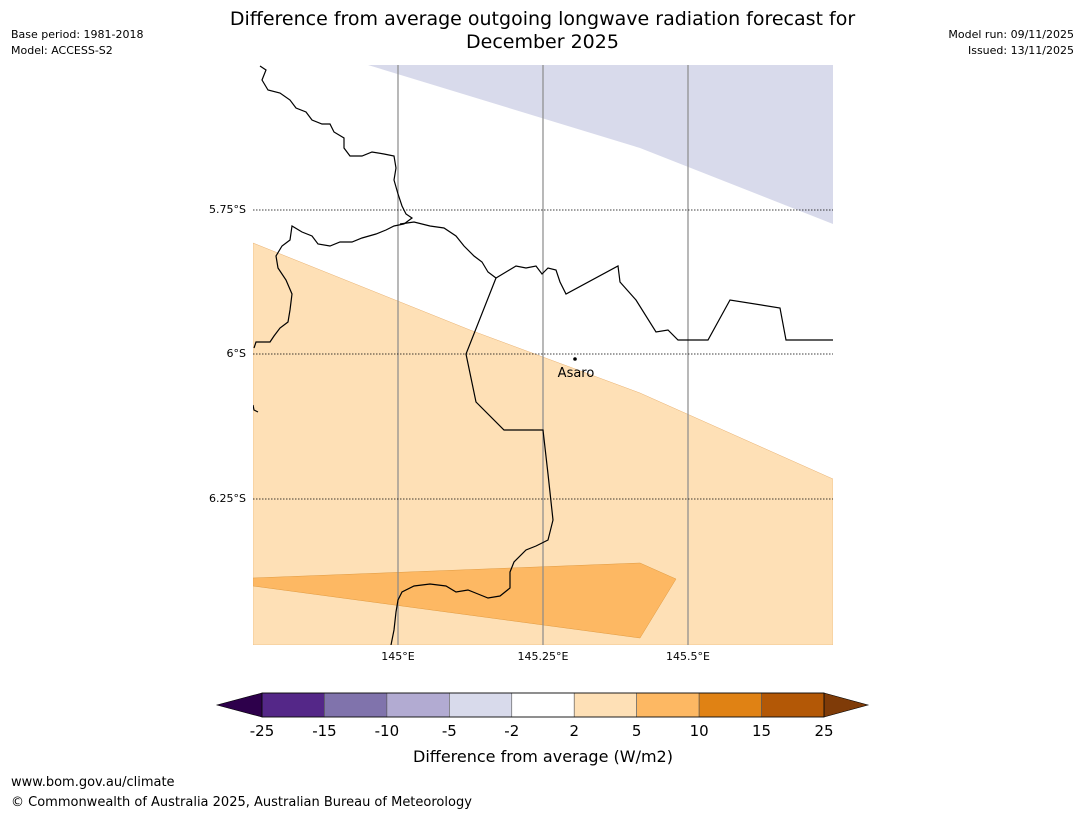 The height and width of the screenshot is (816, 1085). What do you see at coordinates (236, 353) in the screenshot?
I see `lat-label: 6°S` at bounding box center [236, 353].